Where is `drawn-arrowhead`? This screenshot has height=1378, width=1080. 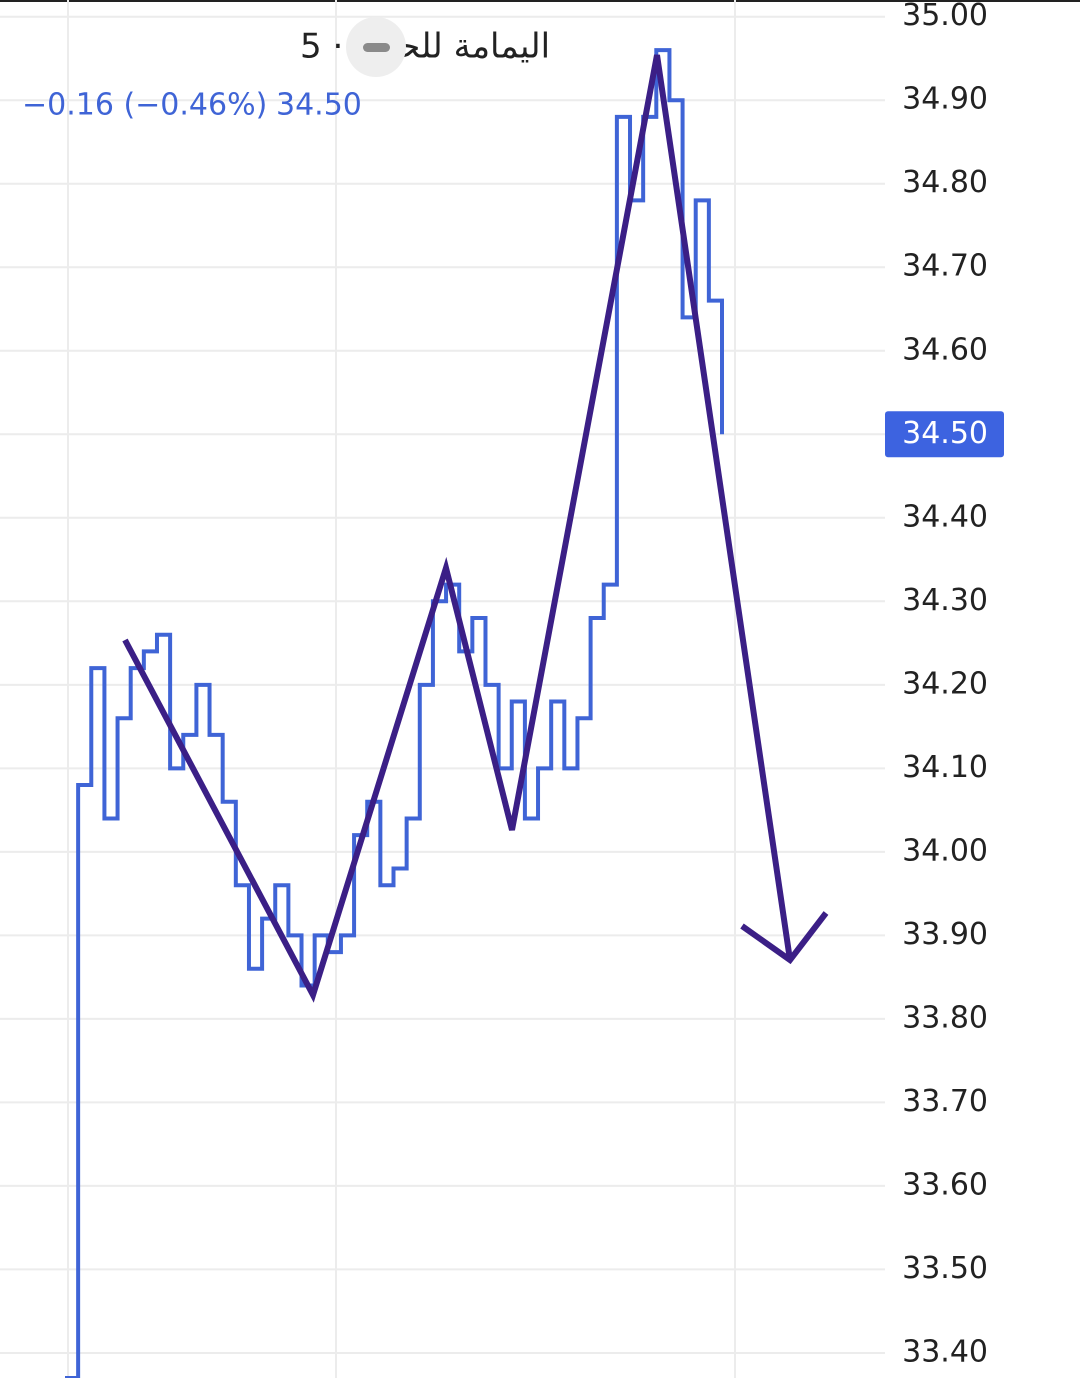 drawn-arrowhead is located at coordinates (784, 938).